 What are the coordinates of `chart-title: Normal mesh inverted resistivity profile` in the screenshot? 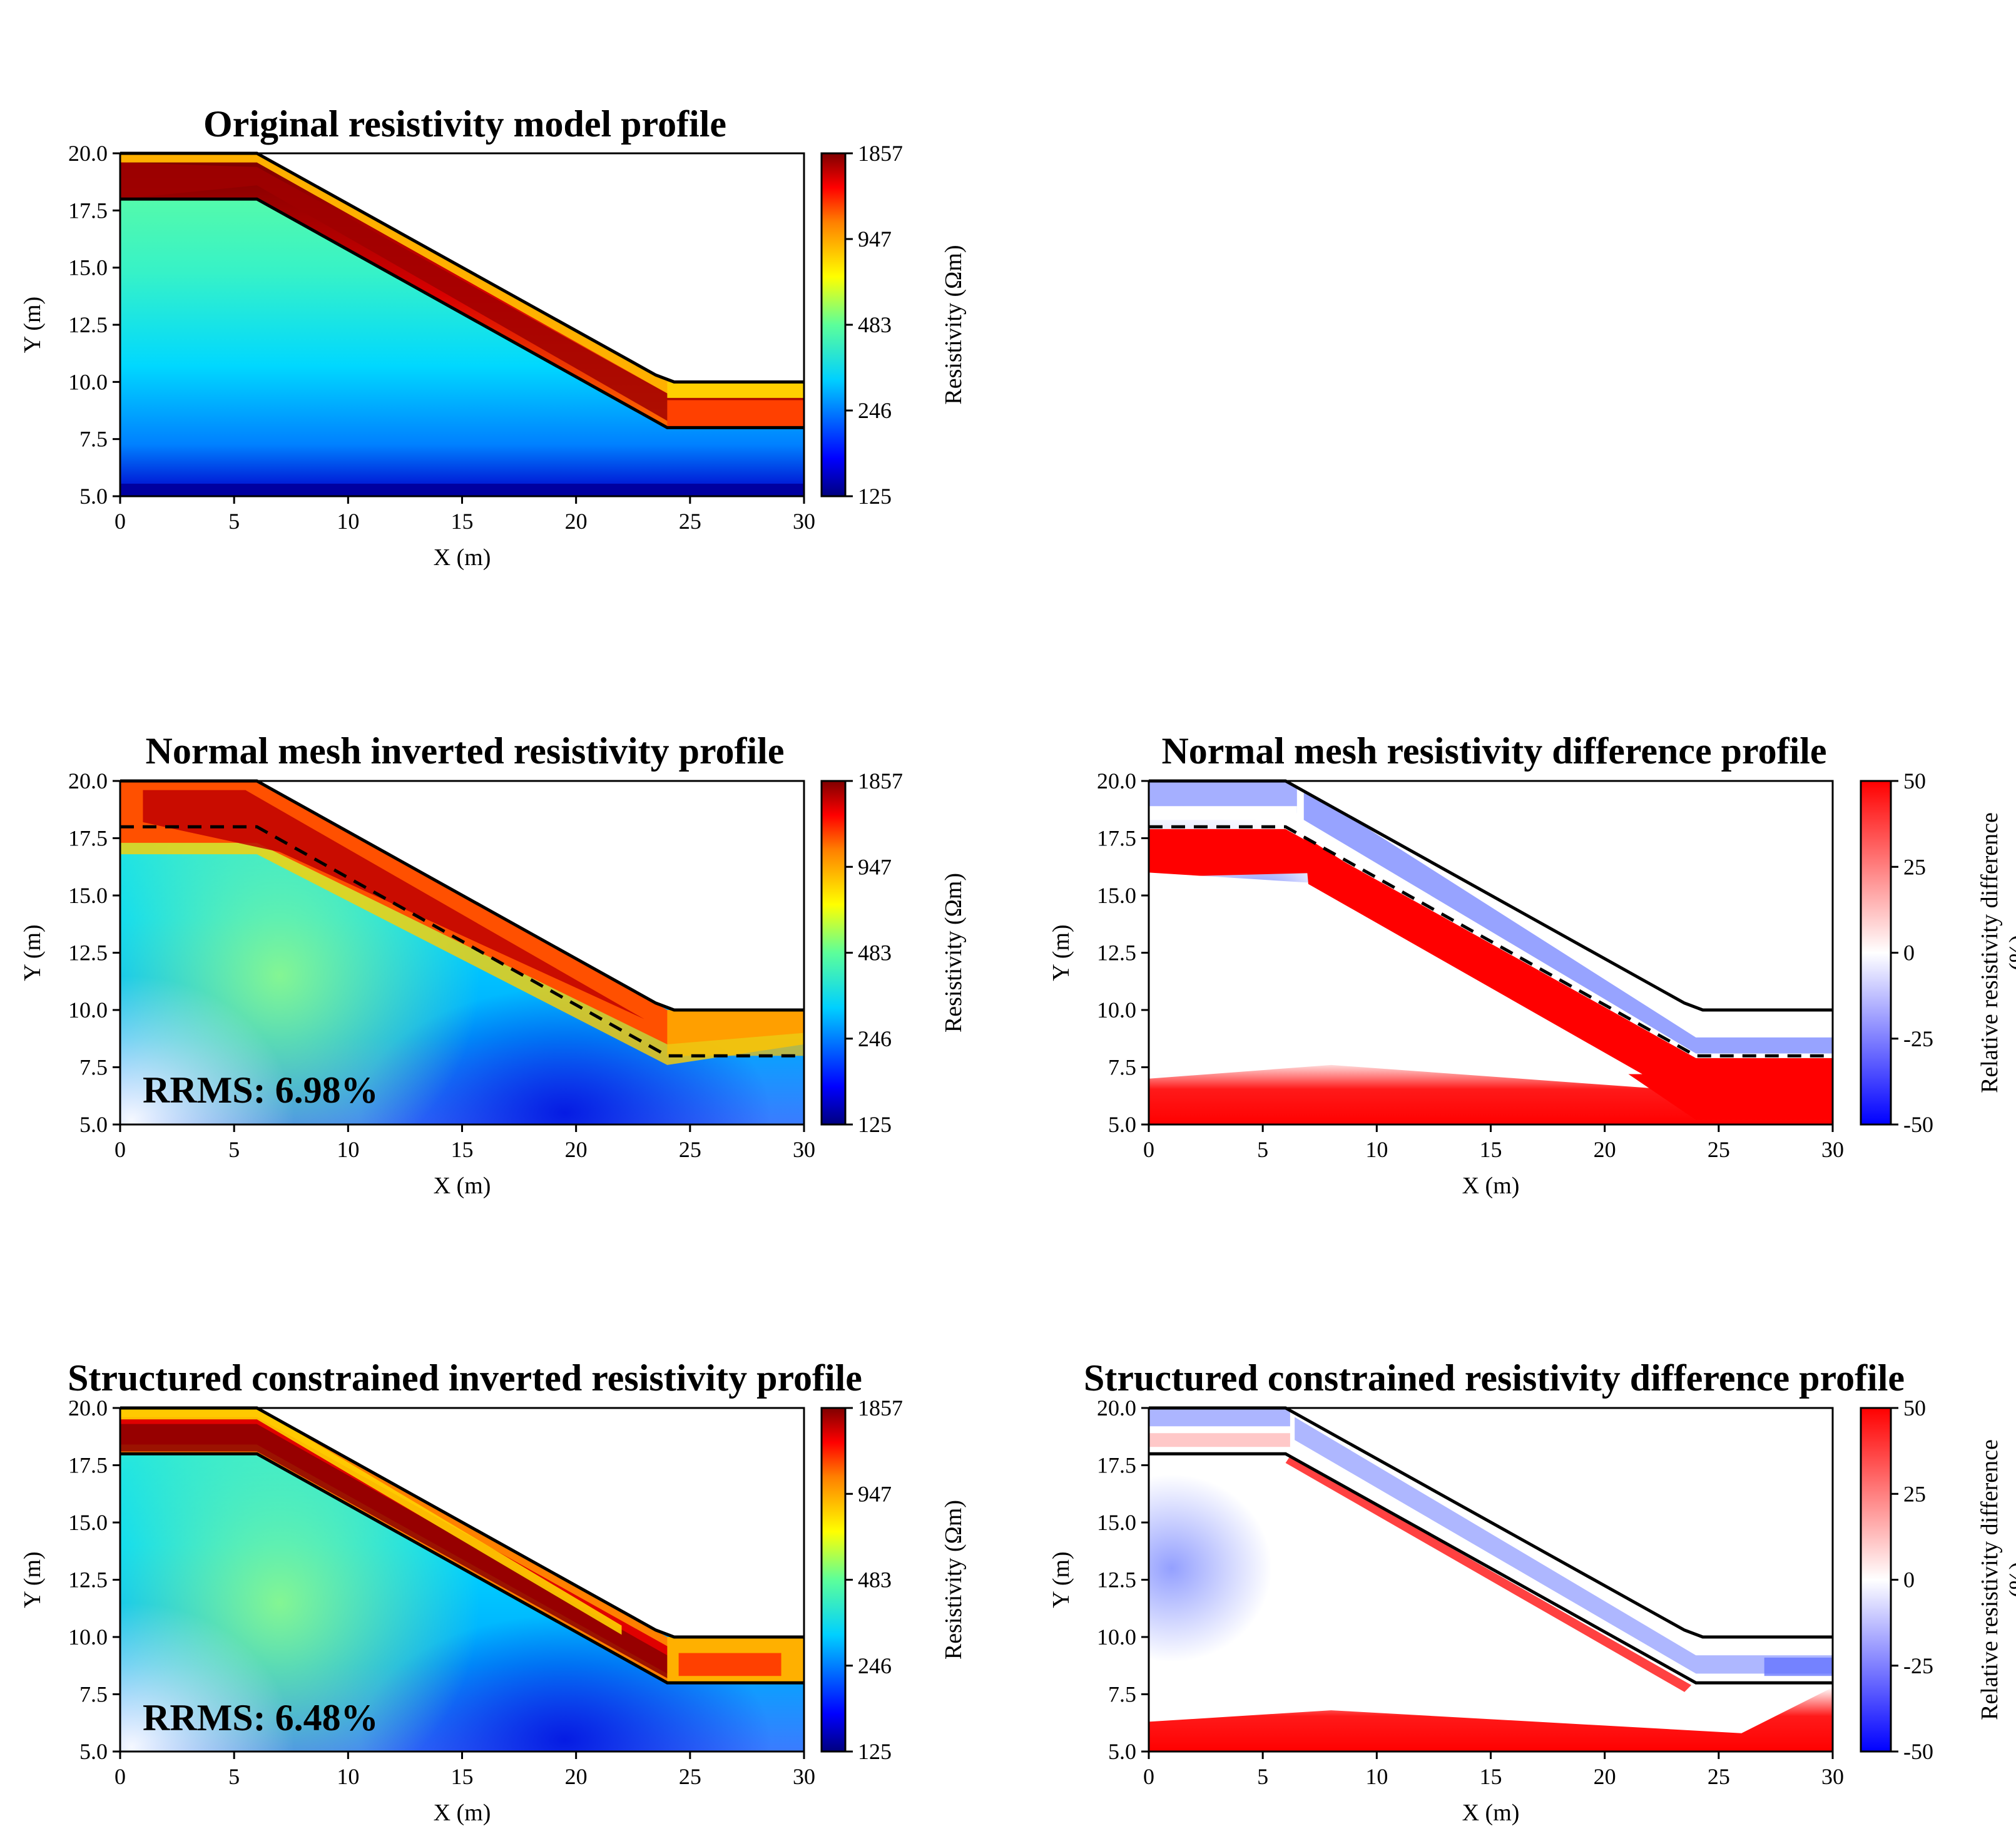 It's located at (465, 751).